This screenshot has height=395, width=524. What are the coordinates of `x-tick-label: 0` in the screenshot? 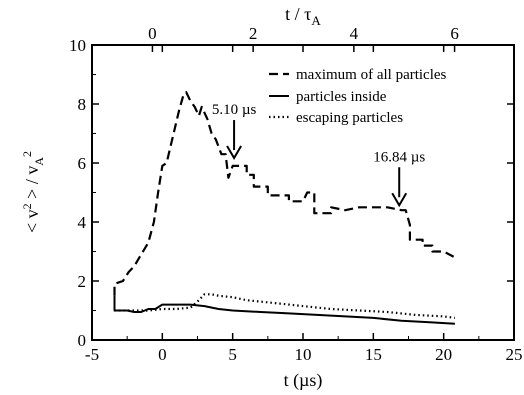 It's located at (162, 354).